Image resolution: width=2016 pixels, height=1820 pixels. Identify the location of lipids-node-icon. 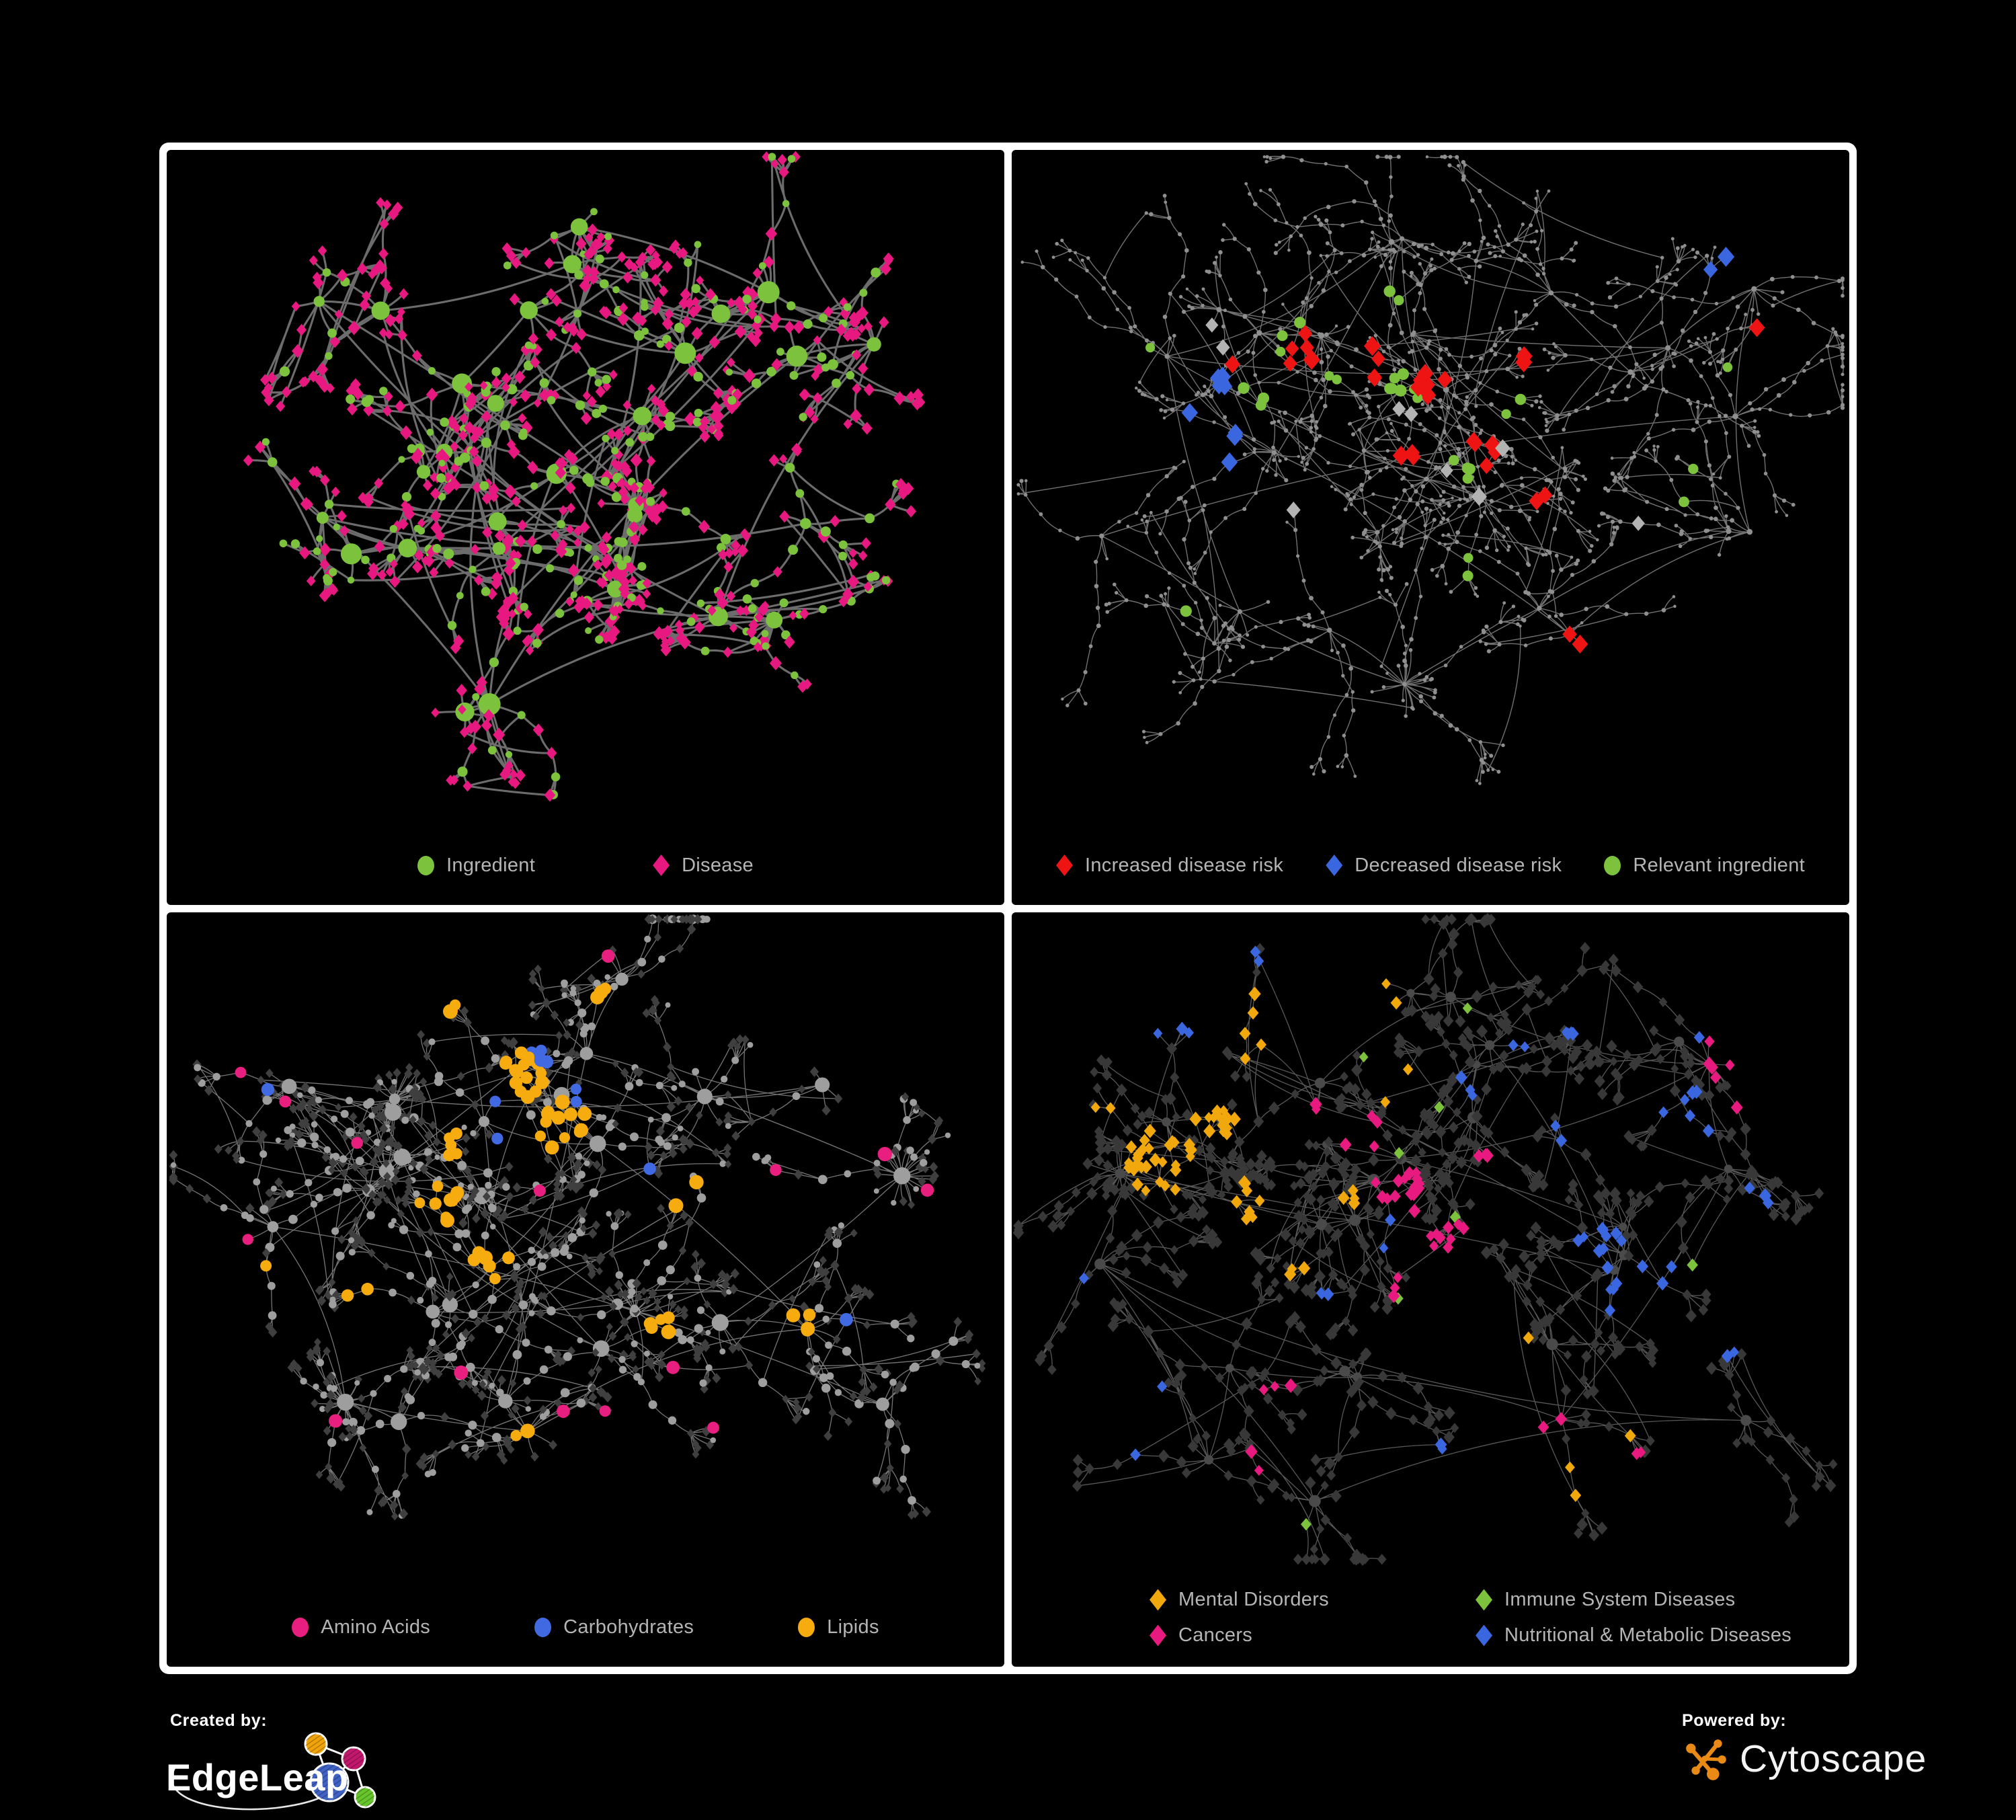
(806, 1627).